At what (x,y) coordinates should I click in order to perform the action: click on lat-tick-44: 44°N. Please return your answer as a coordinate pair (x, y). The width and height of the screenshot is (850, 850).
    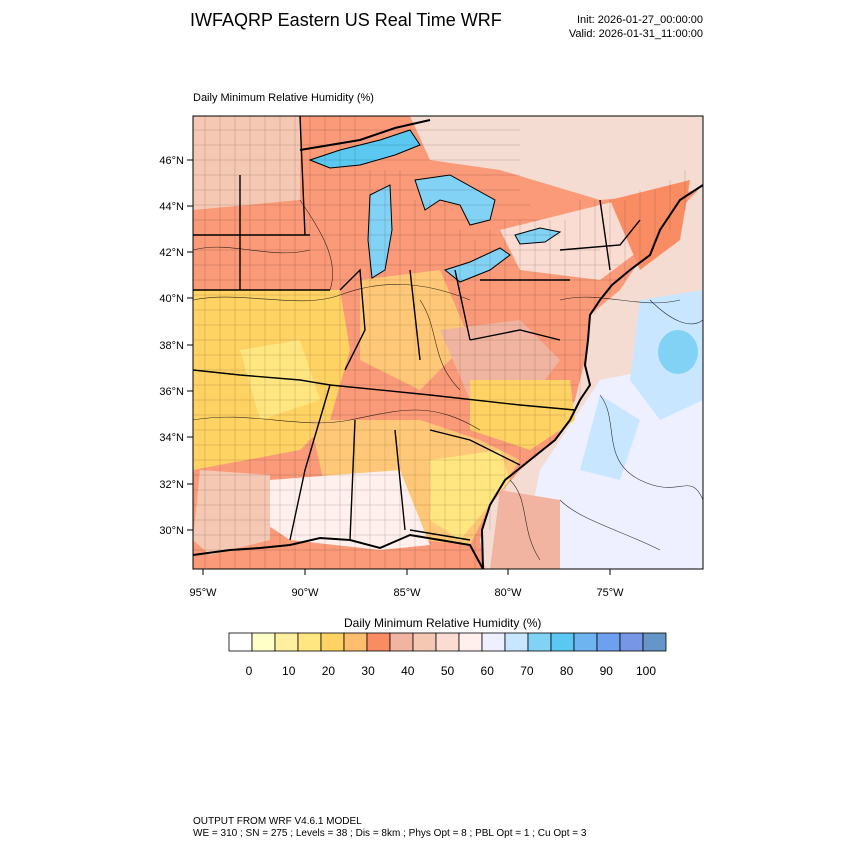
    Looking at the image, I should click on (176, 207).